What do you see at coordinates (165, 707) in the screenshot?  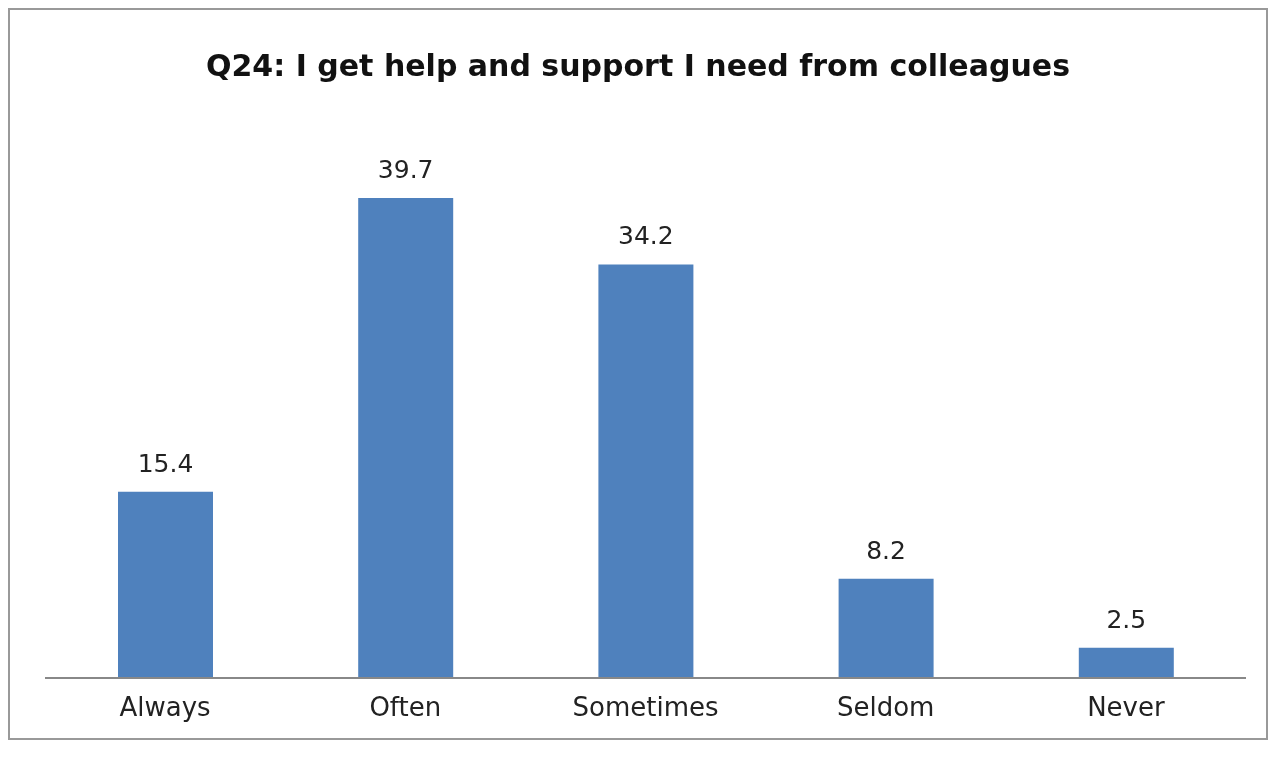 I see `x-tick-label: Always` at bounding box center [165, 707].